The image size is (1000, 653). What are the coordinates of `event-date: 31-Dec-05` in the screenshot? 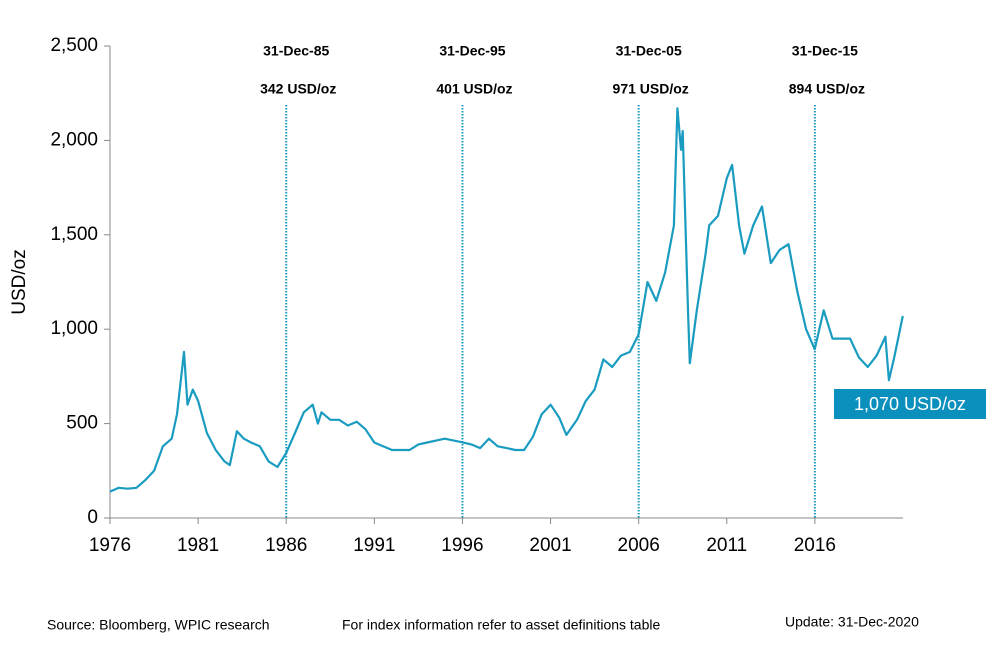 It's located at (649, 51).